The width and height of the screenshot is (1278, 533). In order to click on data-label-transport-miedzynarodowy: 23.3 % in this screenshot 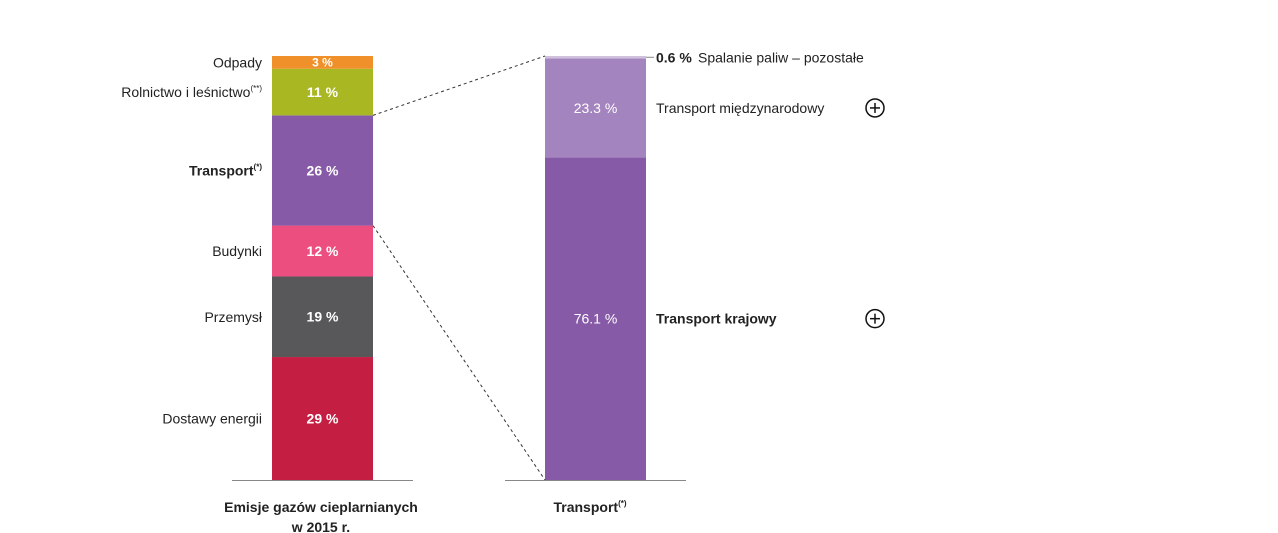, I will do `click(596, 108)`.